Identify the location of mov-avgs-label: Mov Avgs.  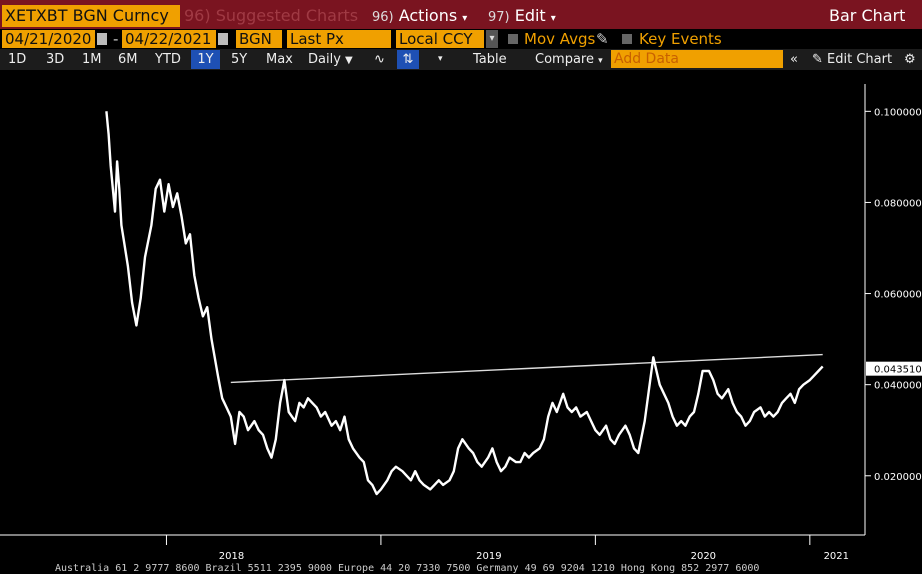
(560, 39).